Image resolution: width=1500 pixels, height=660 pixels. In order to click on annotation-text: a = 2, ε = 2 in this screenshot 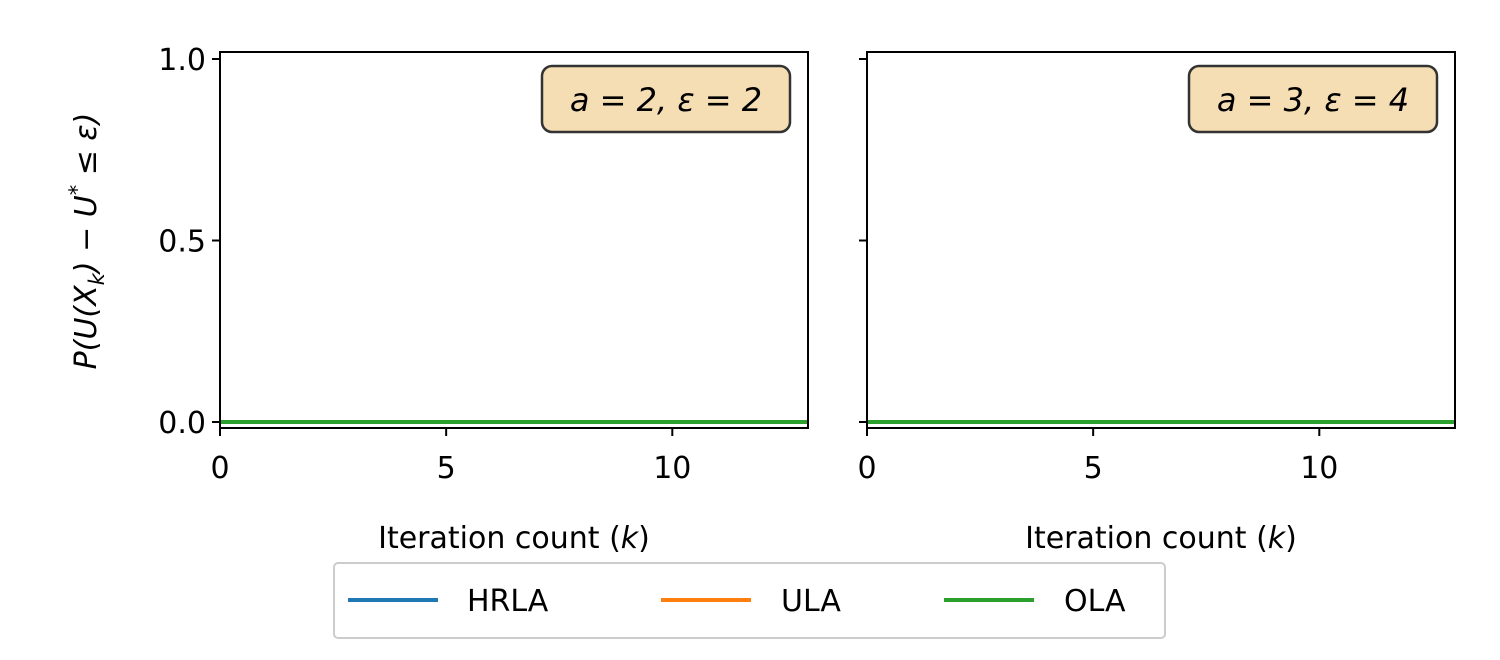, I will do `click(666, 100)`.